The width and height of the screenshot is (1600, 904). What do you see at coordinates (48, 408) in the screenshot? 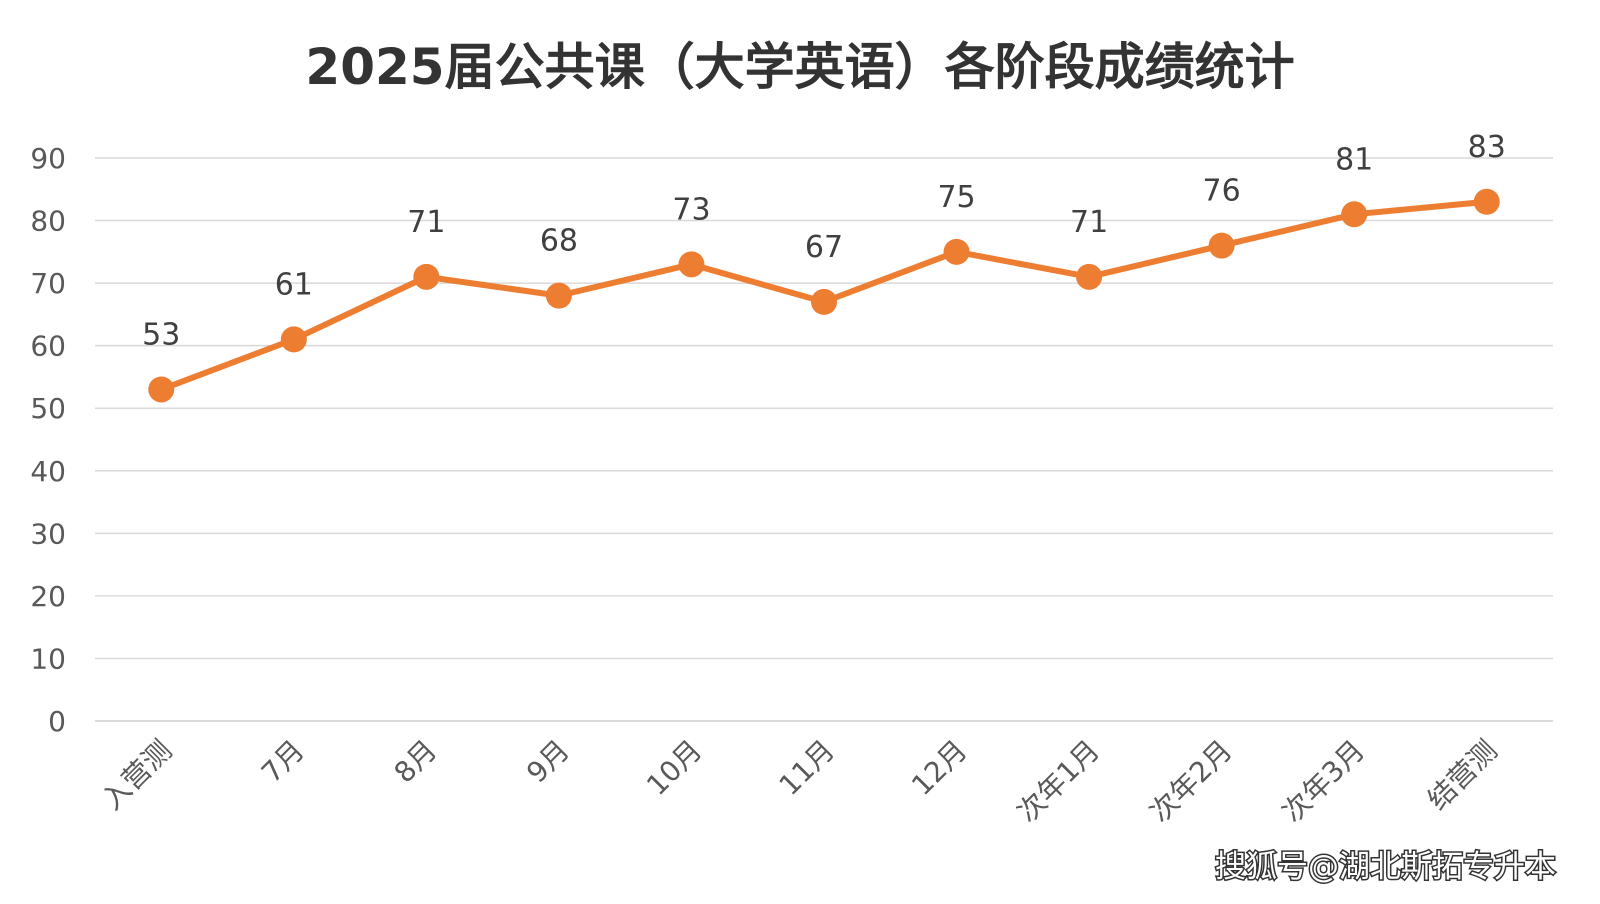
I see `y-tick-label: 50` at bounding box center [48, 408].